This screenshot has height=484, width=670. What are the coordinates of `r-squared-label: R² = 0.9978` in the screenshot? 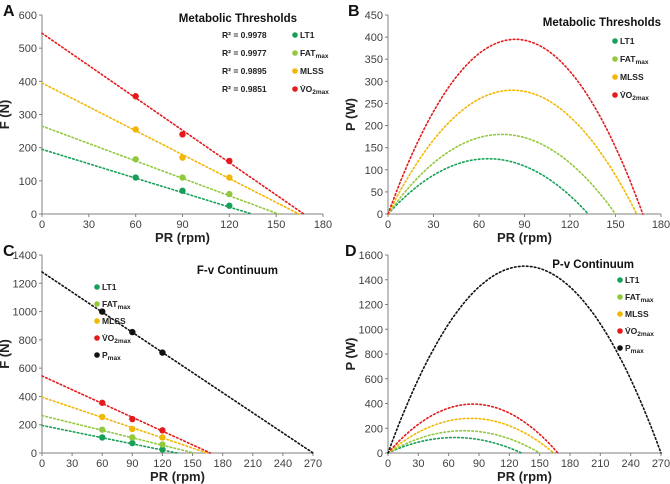 It's located at (244, 35).